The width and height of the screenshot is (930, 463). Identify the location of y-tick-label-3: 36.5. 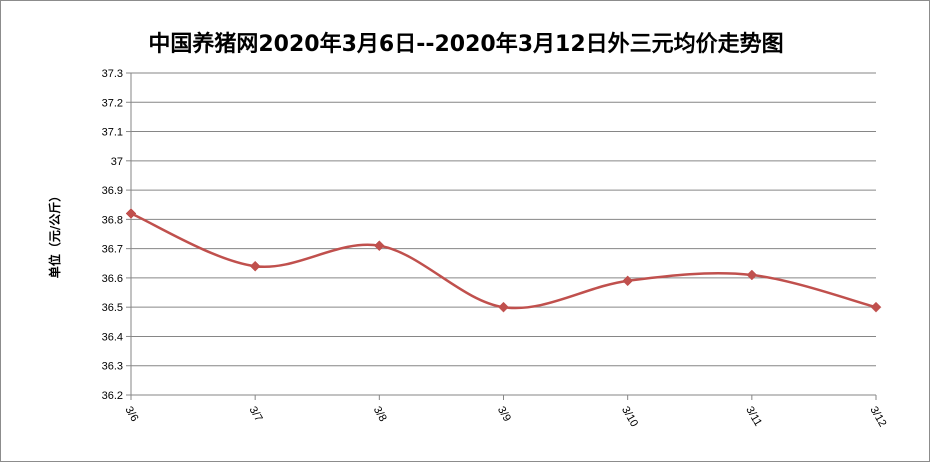
(112, 308).